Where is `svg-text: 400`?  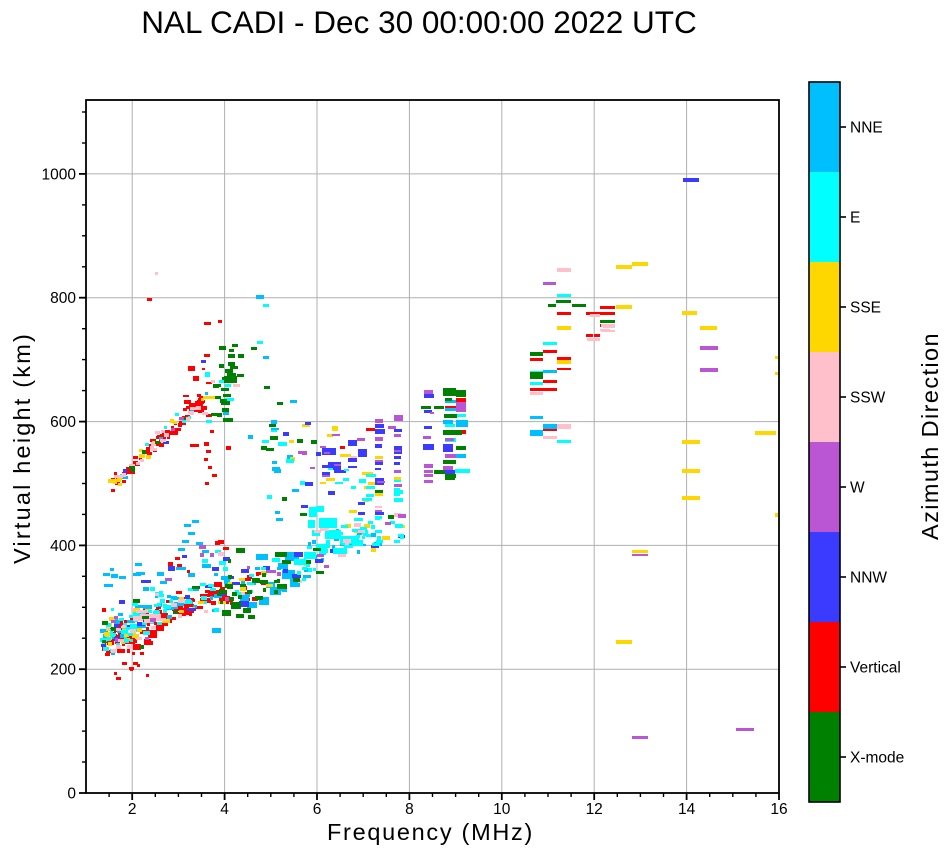
svg-text: 400 is located at coordinates (63, 546).